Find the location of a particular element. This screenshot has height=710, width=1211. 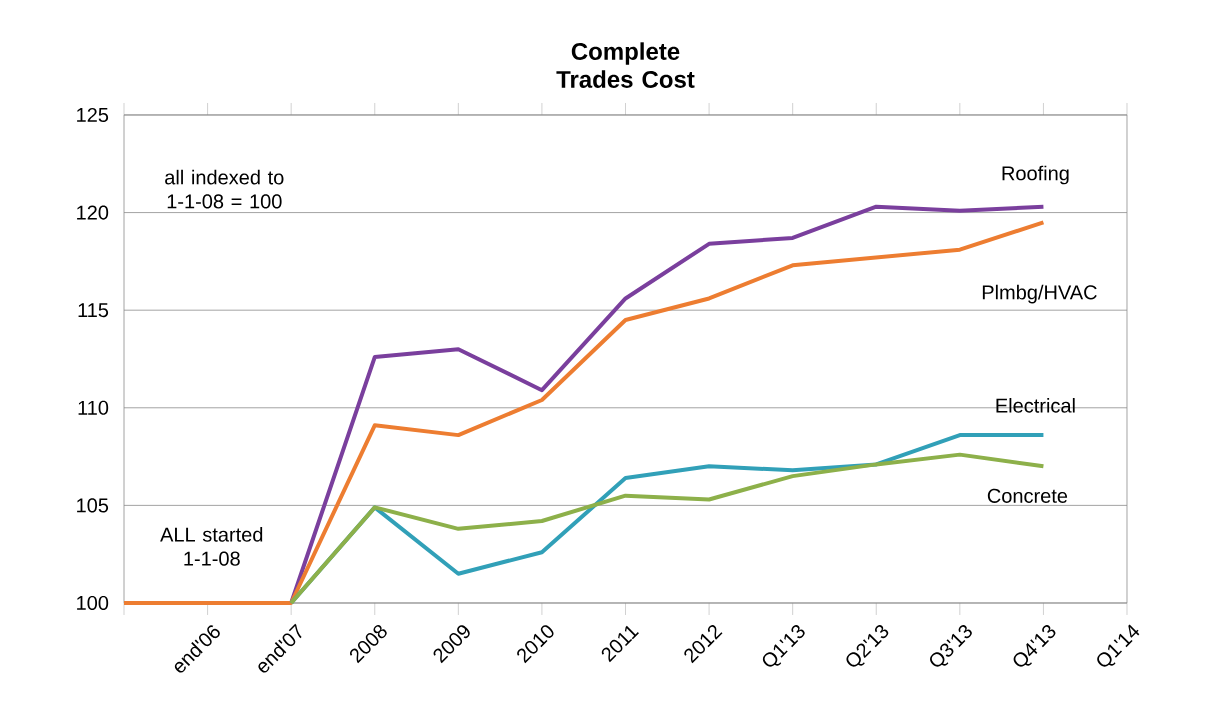

annotation: ALL started 1-1-08 is located at coordinates (211, 546).